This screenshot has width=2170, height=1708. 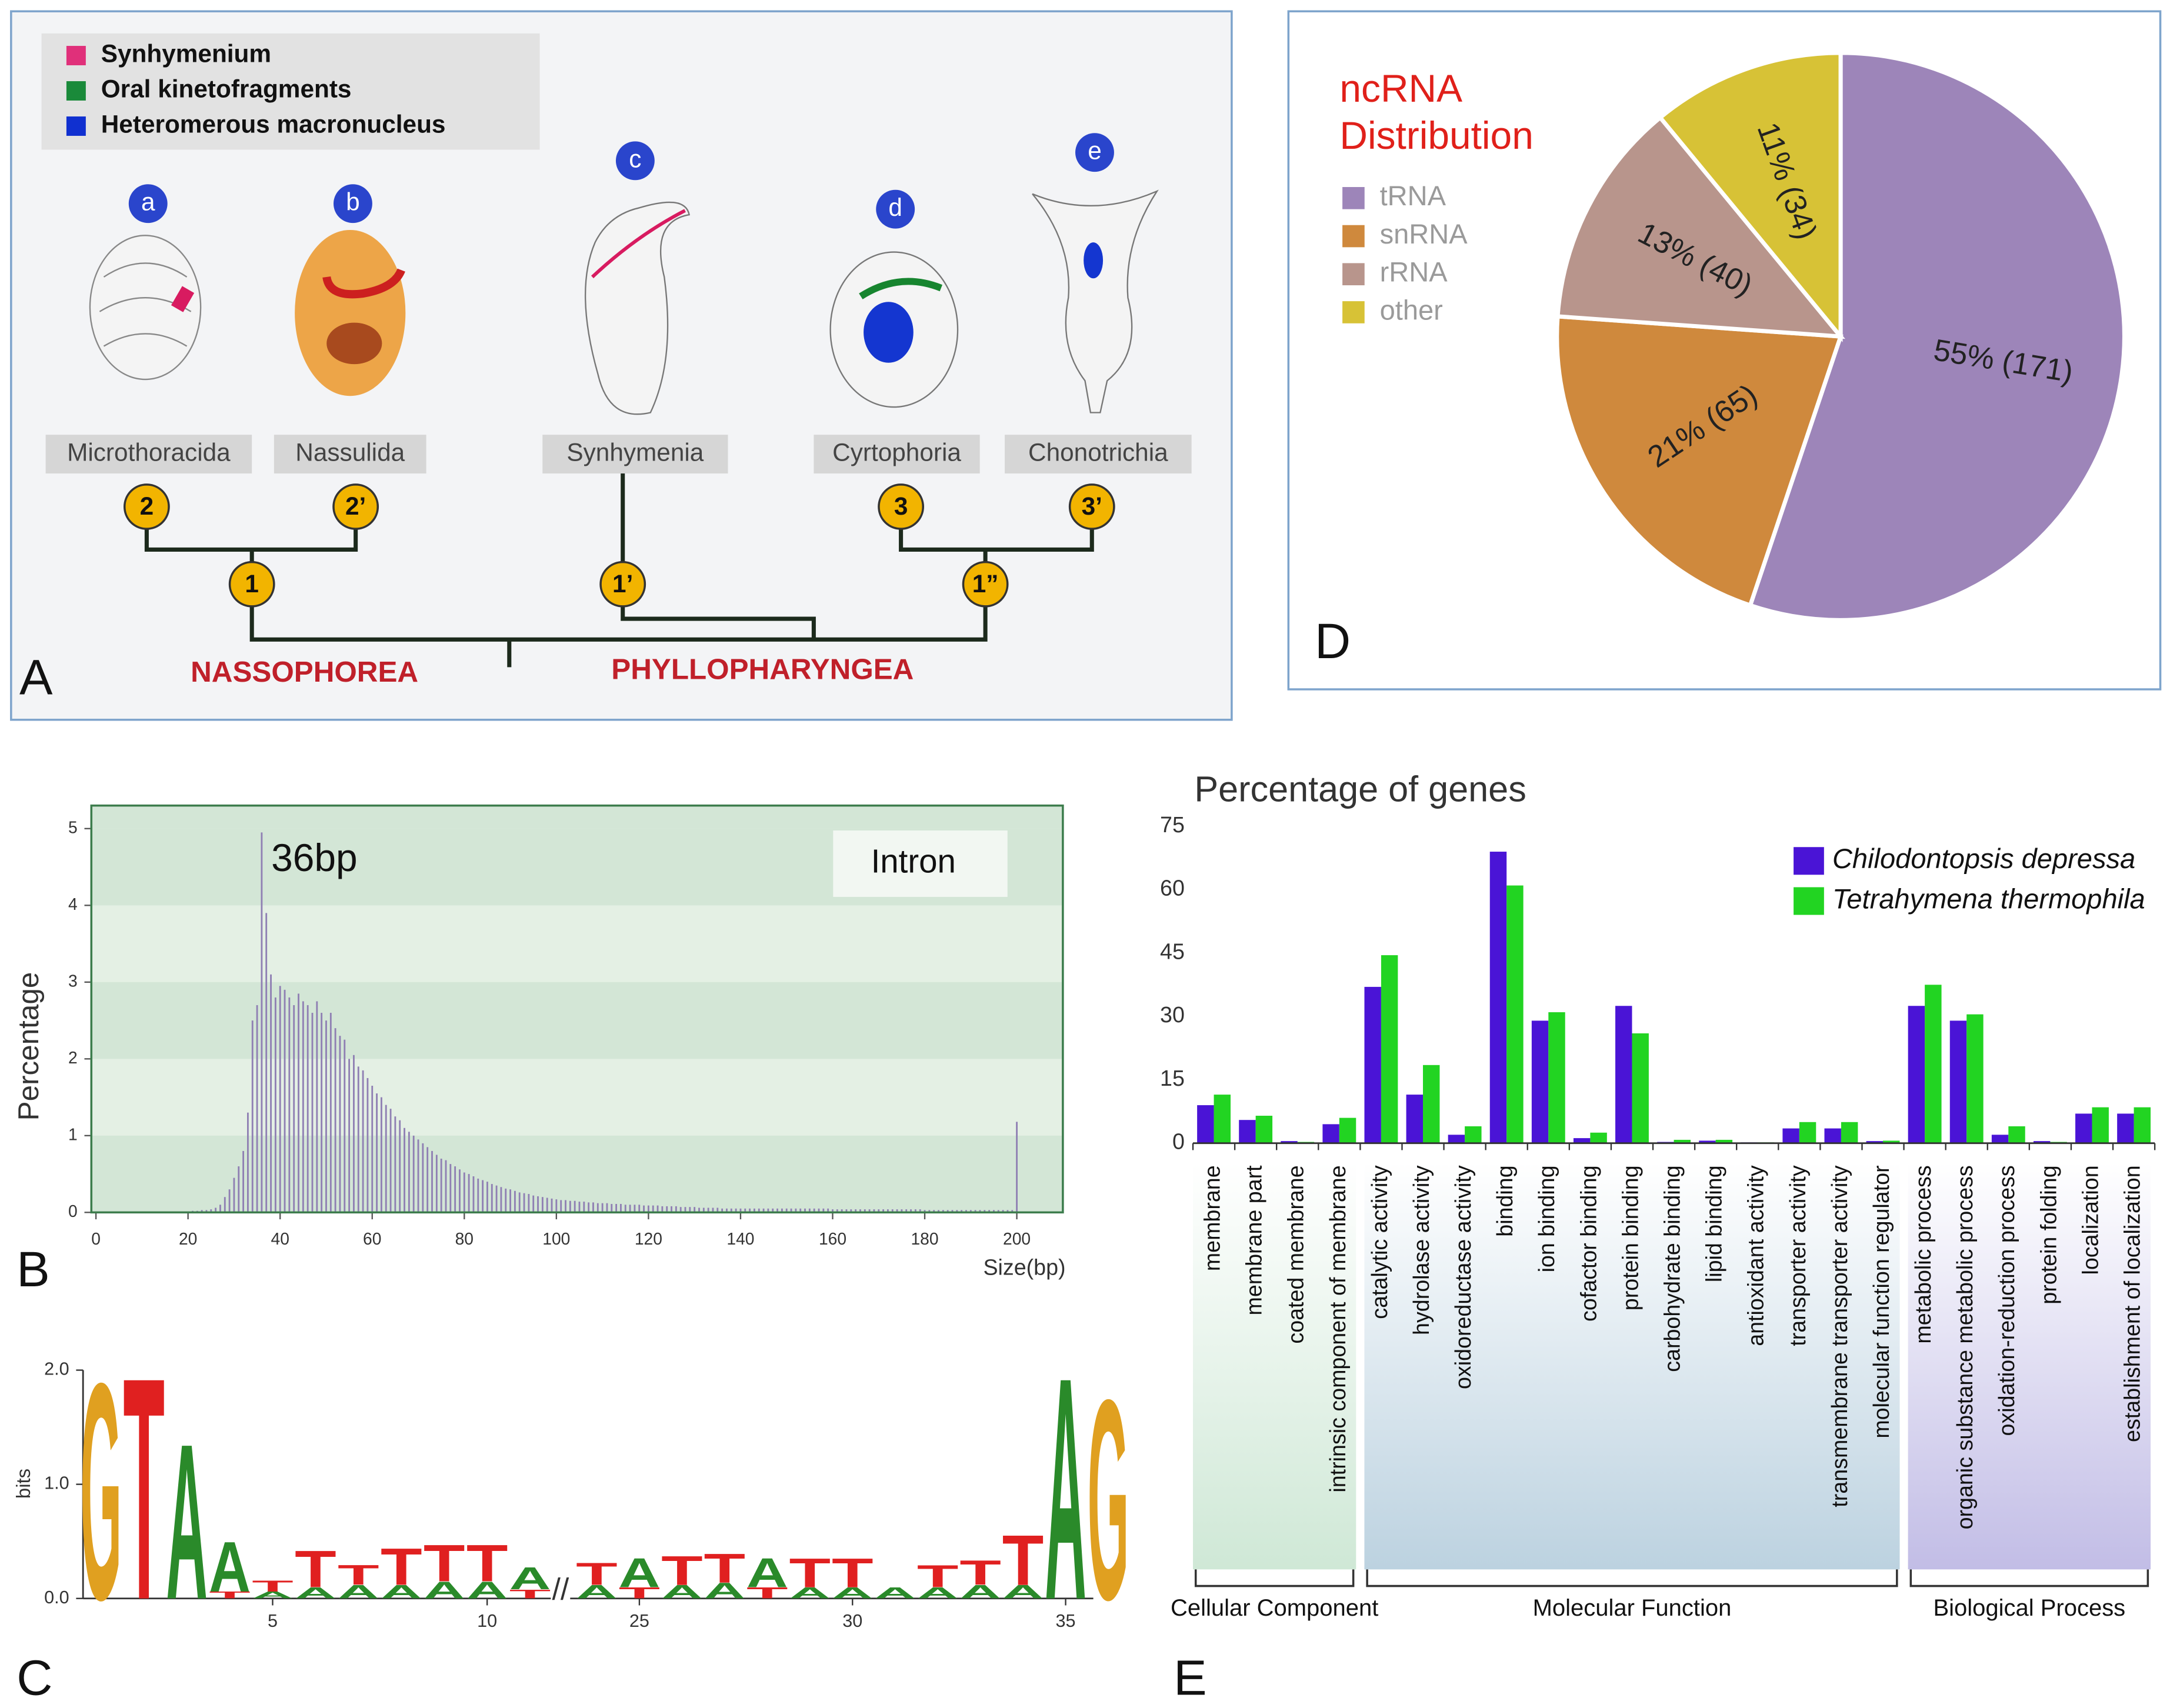 What do you see at coordinates (852, 1621) in the screenshot?
I see `x-tick-label: 30` at bounding box center [852, 1621].